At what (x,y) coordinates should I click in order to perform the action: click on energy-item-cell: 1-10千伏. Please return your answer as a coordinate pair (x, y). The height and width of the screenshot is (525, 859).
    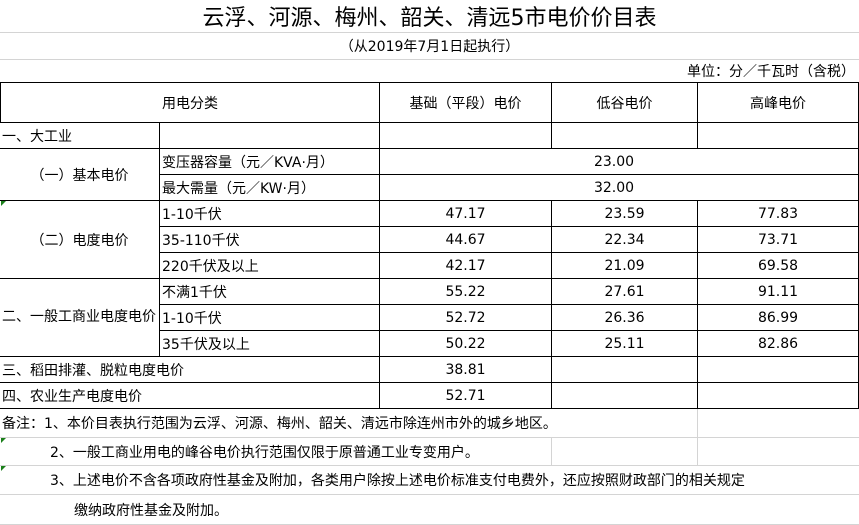
    Looking at the image, I should click on (270, 214).